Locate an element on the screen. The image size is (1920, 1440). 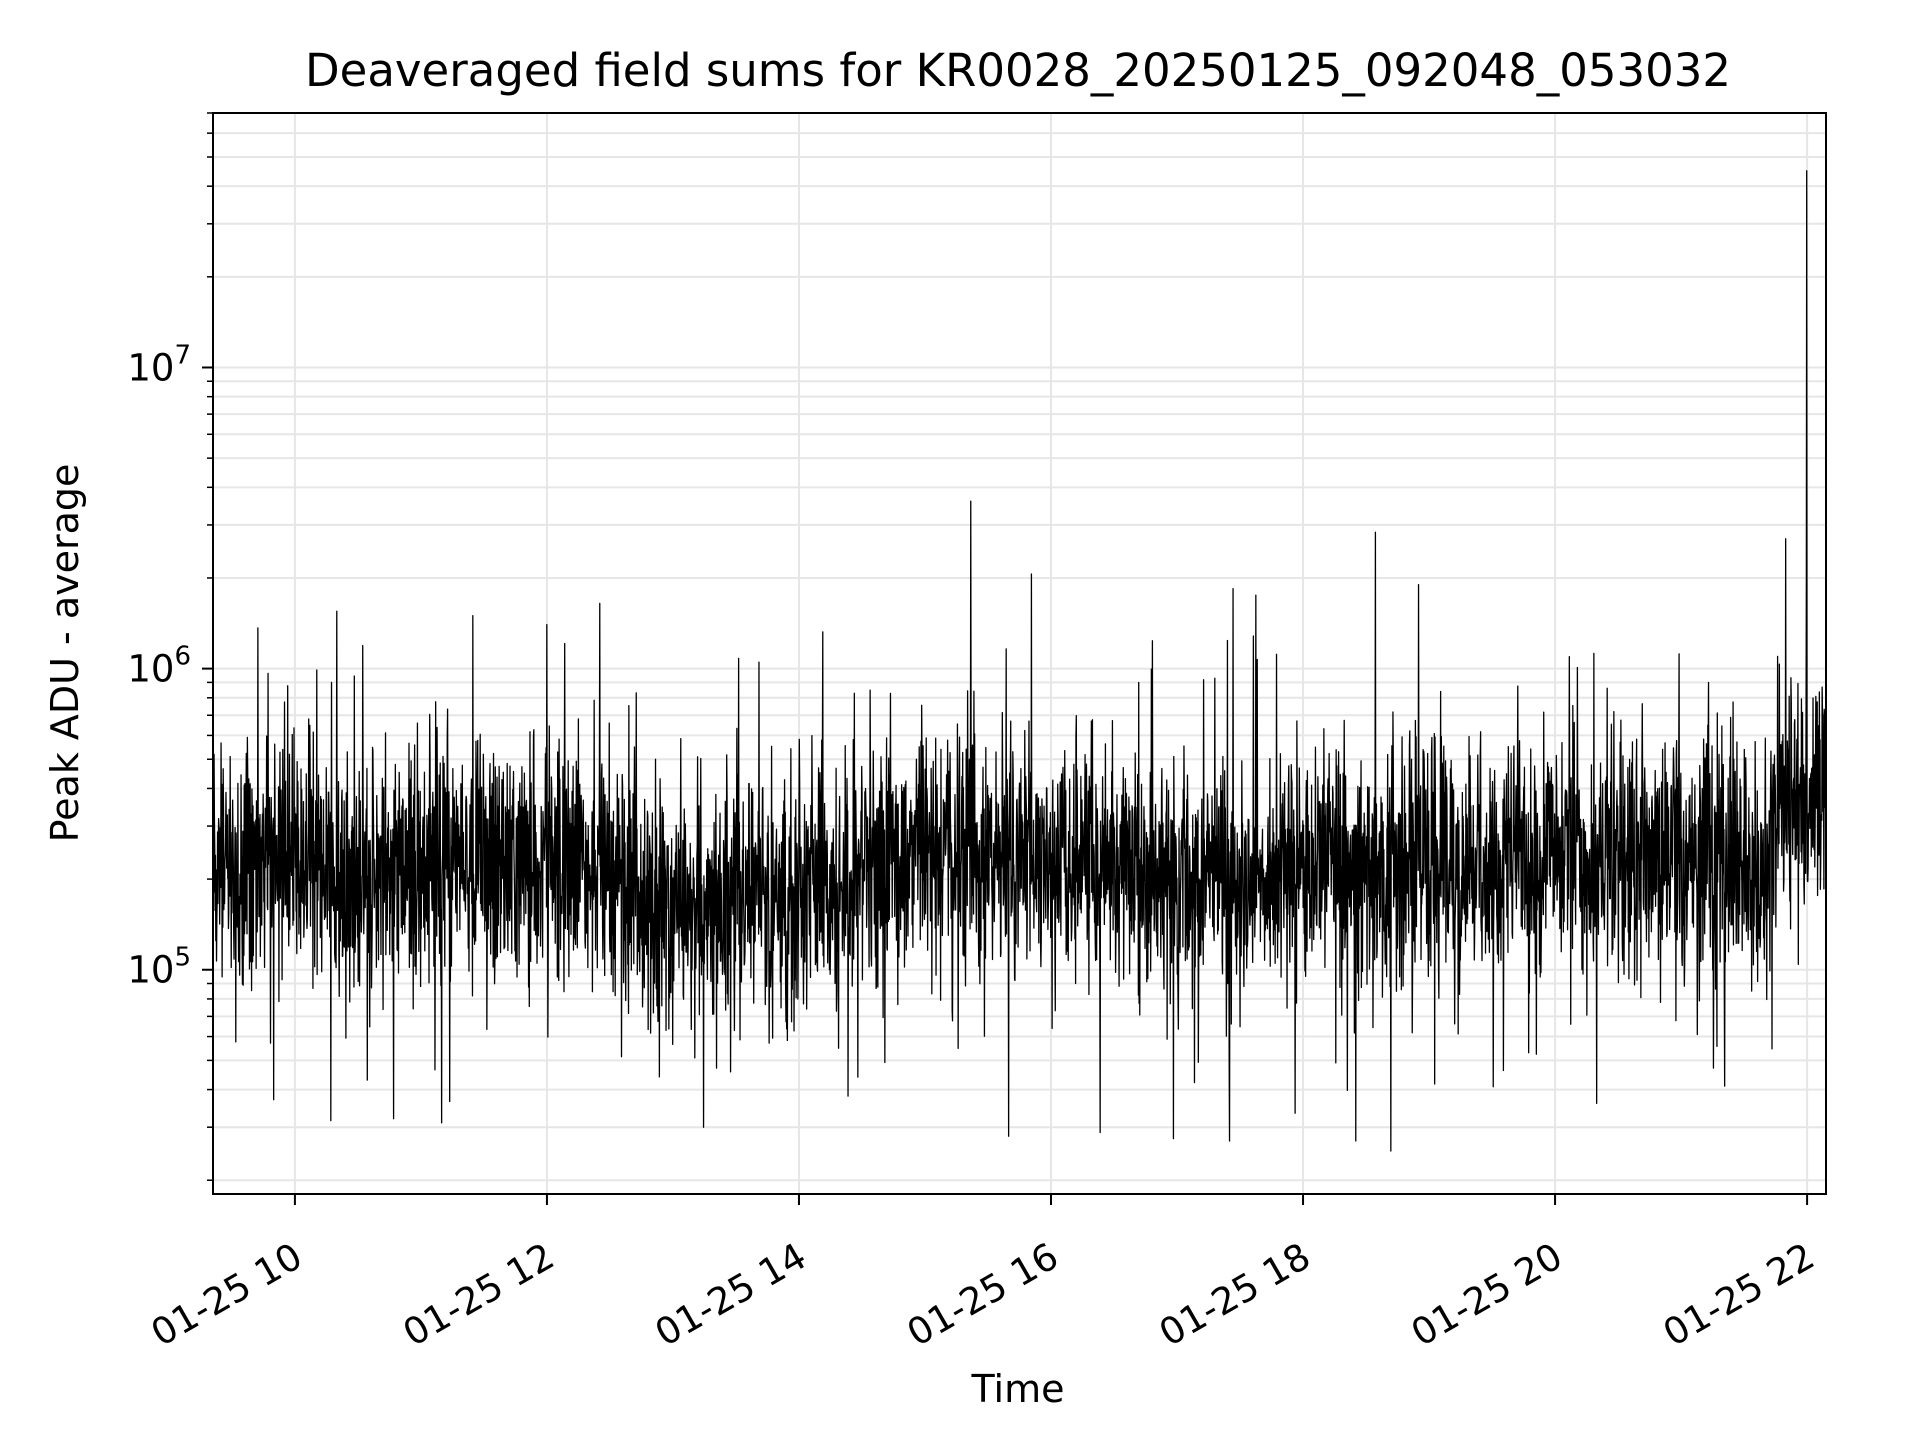
y-tick-label: 10⁵ is located at coordinates (159, 967).